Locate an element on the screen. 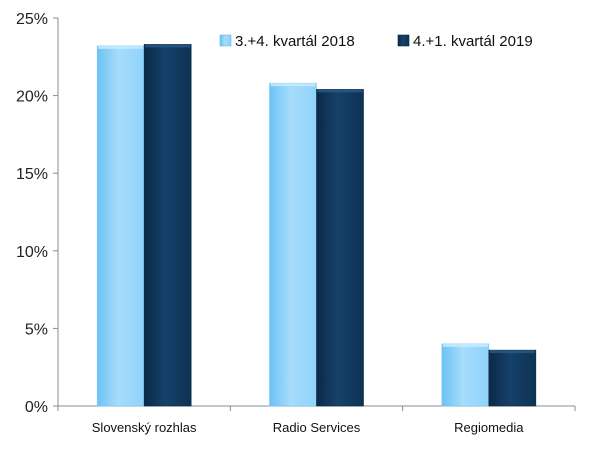 This screenshot has height=451, width=590. legend: 3.+4. kvartál 2018 4.+1. kvartál 2019 is located at coordinates (376, 41).